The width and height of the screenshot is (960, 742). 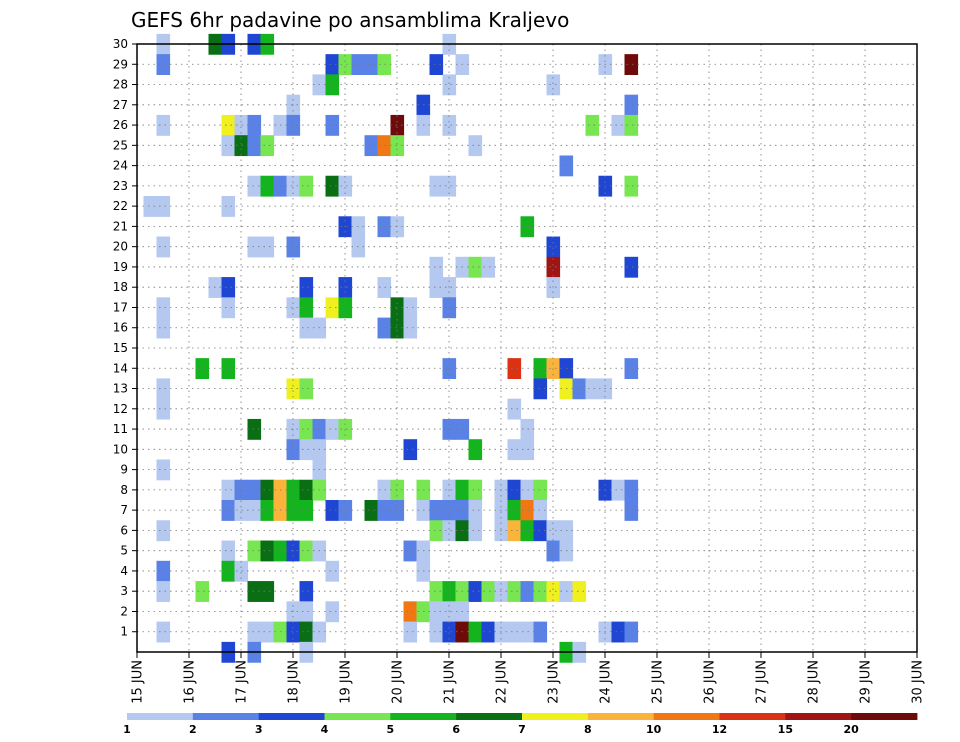 What do you see at coordinates (124, 632) in the screenshot?
I see `y-tick-label: 1` at bounding box center [124, 632].